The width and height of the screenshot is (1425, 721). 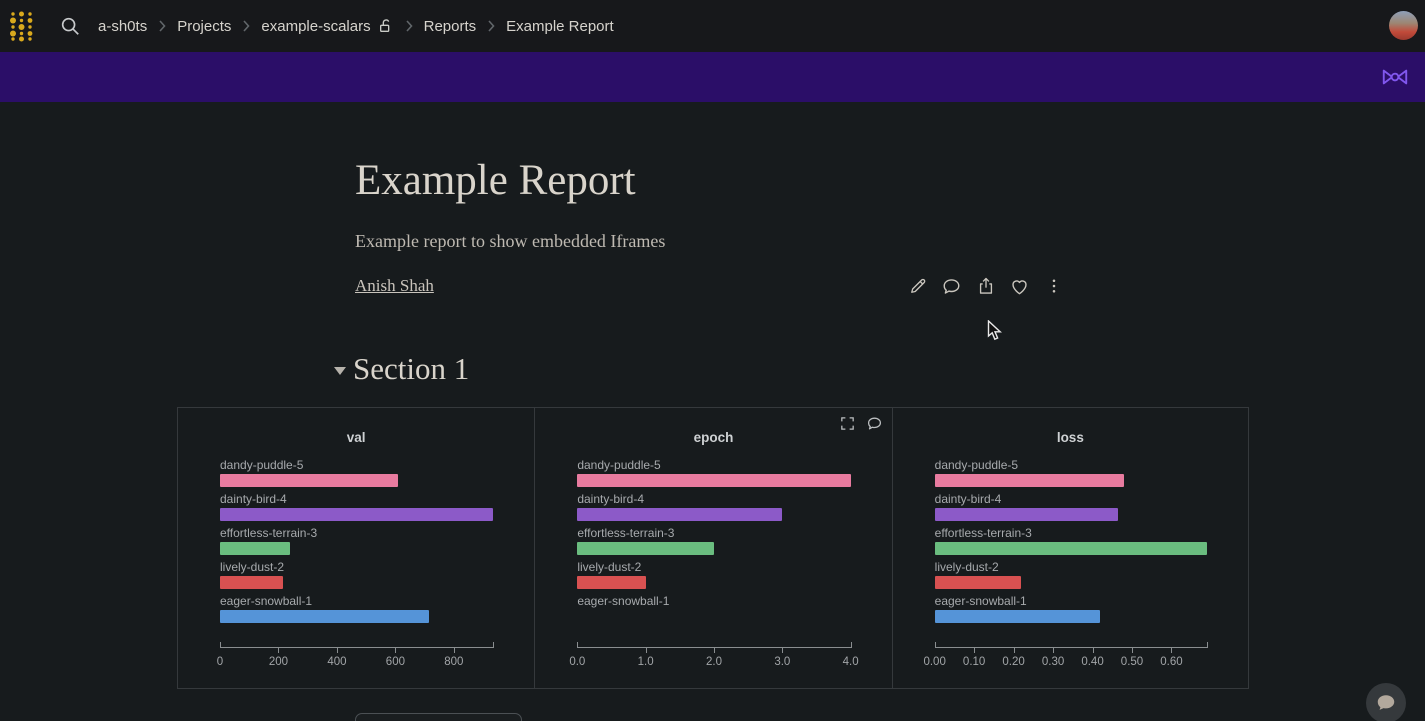 What do you see at coordinates (917, 286) in the screenshot?
I see `edit-pencil-icon` at bounding box center [917, 286].